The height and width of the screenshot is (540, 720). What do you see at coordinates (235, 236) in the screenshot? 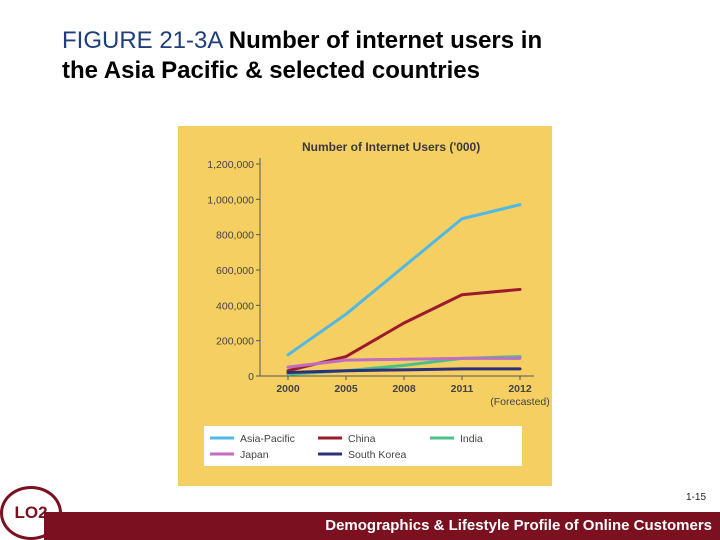
I see `y-tick-label: 800,000` at bounding box center [235, 236].